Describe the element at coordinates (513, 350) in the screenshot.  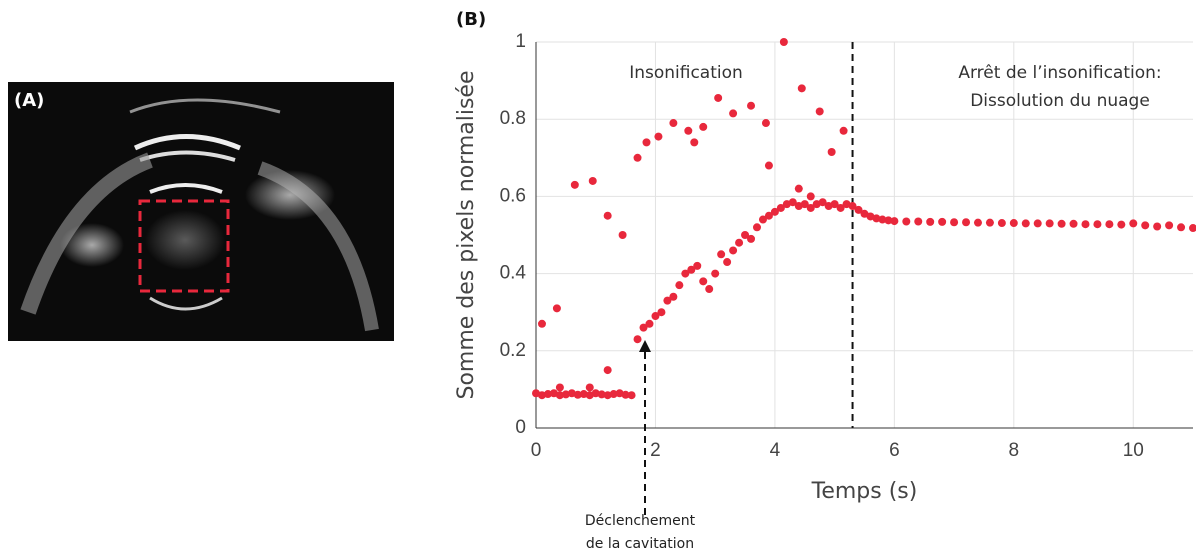
I see `y-tick-label: 0.2` at that location.